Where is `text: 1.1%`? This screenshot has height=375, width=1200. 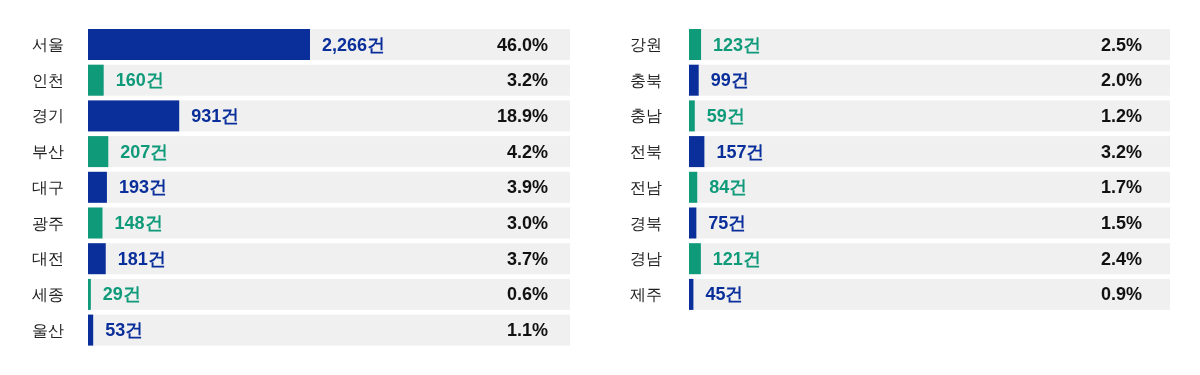
text: 1.1% is located at coordinates (527, 330).